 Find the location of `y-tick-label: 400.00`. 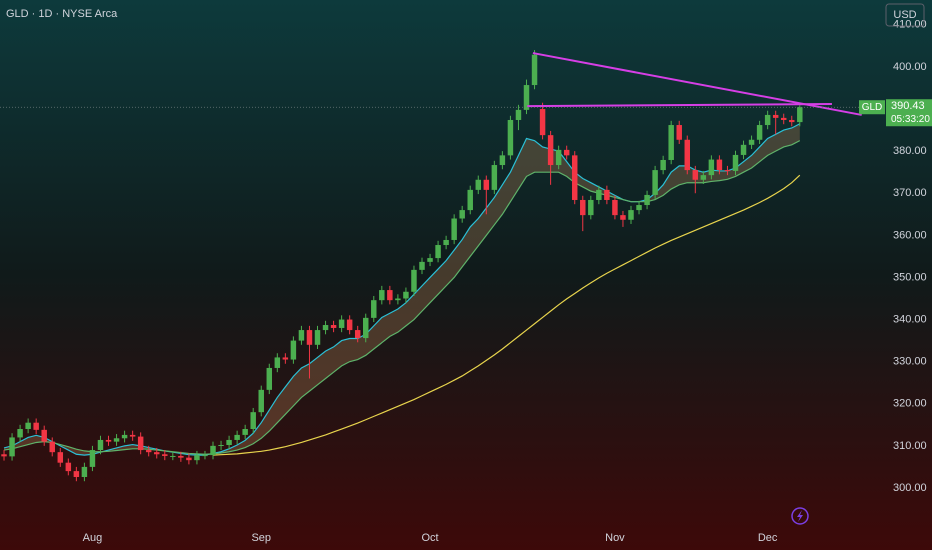

y-tick-label: 400.00 is located at coordinates (910, 67).